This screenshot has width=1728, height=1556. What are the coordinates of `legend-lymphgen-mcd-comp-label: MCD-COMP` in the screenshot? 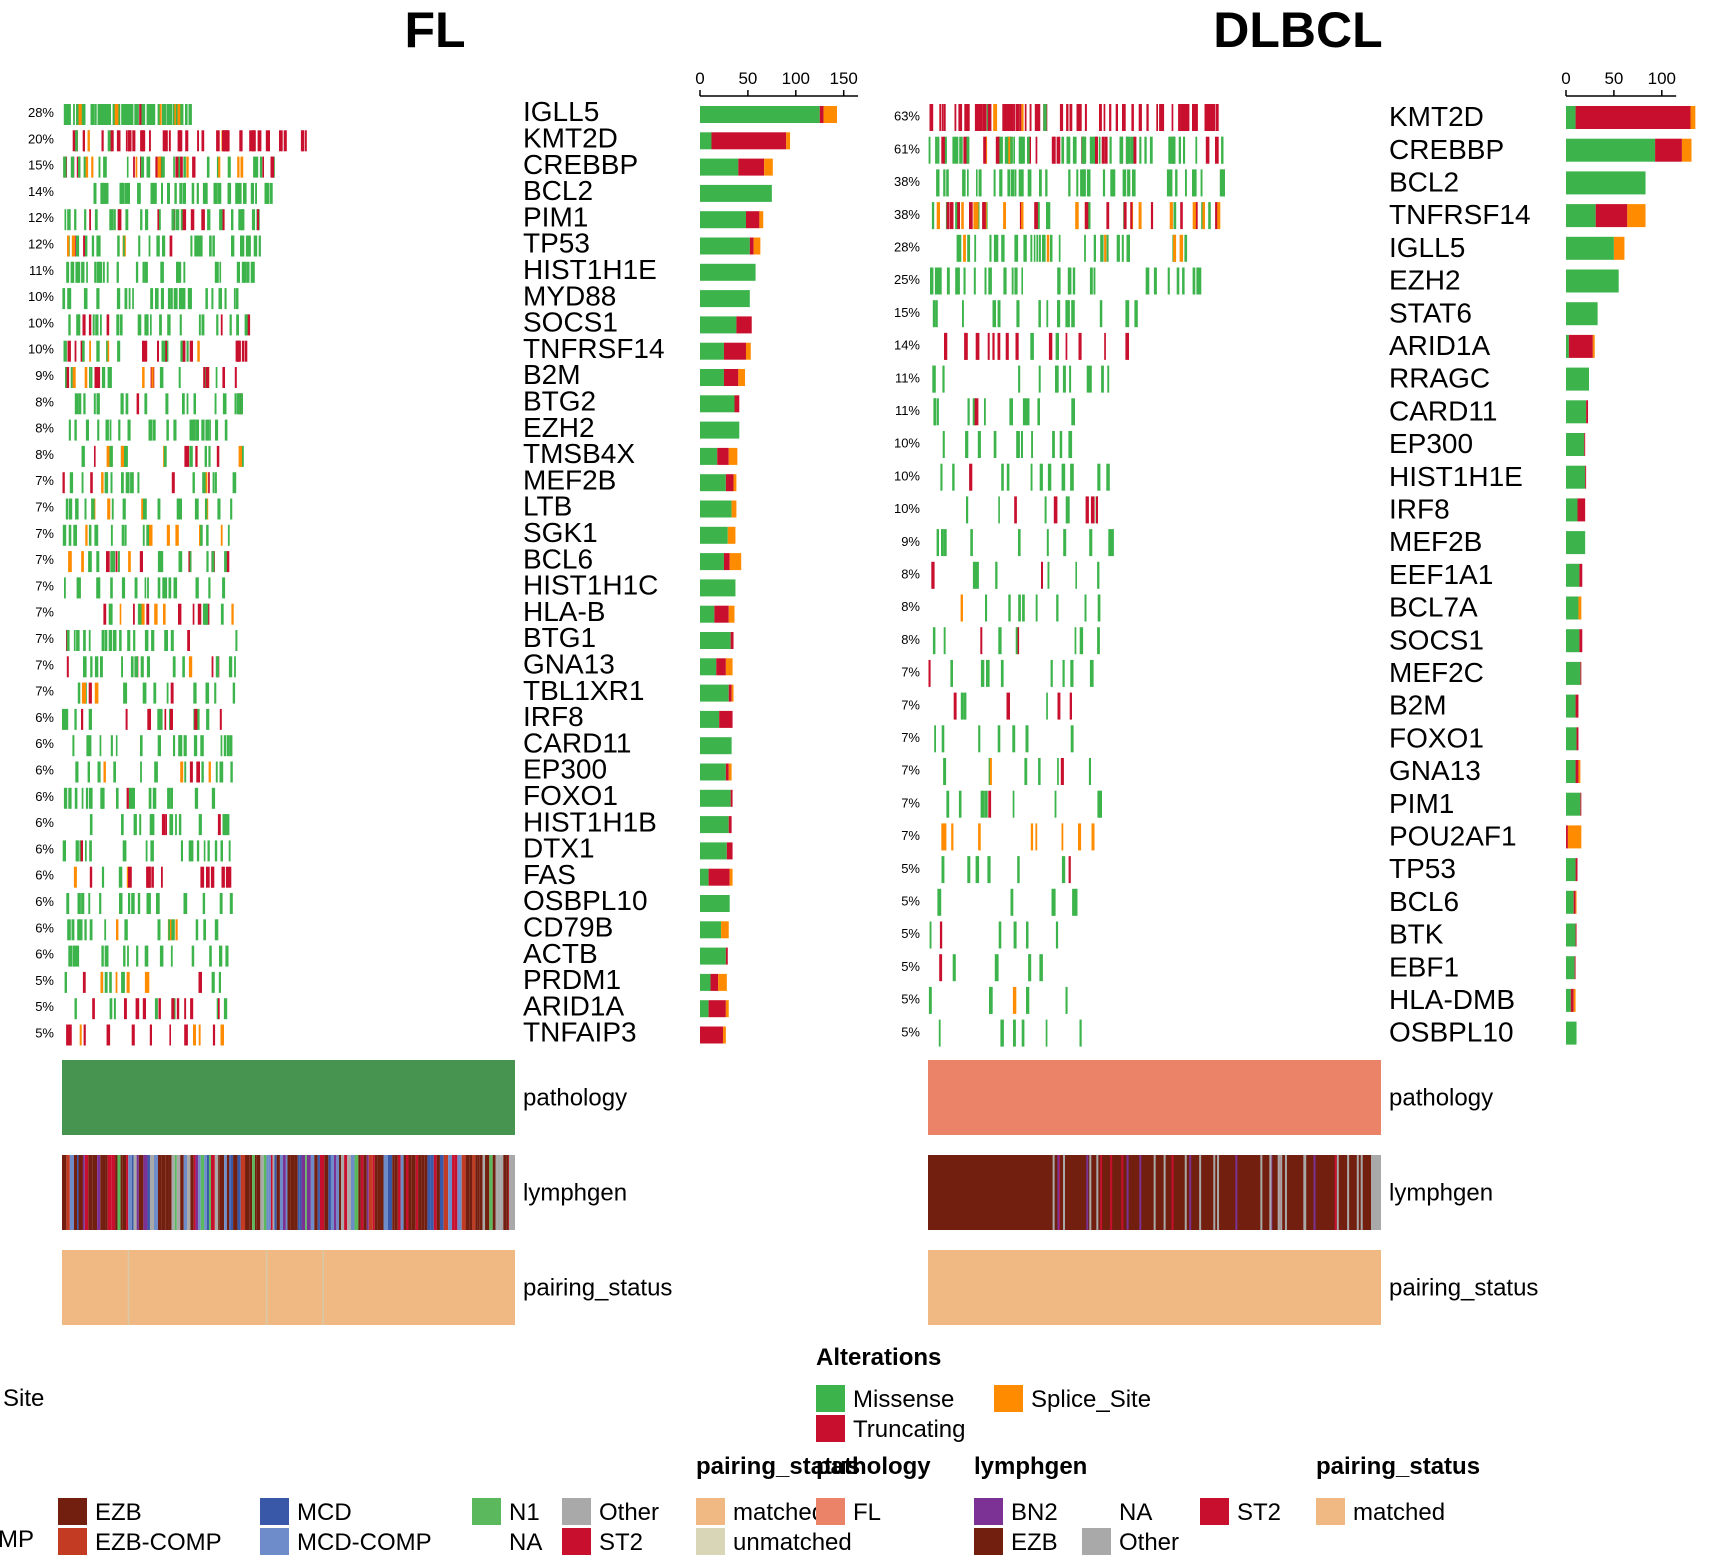 It's located at (364, 1542).